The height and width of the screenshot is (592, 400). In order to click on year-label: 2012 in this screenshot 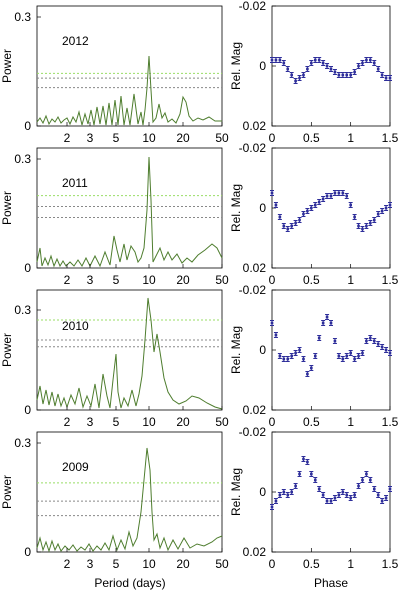, I will do `click(75, 41)`.